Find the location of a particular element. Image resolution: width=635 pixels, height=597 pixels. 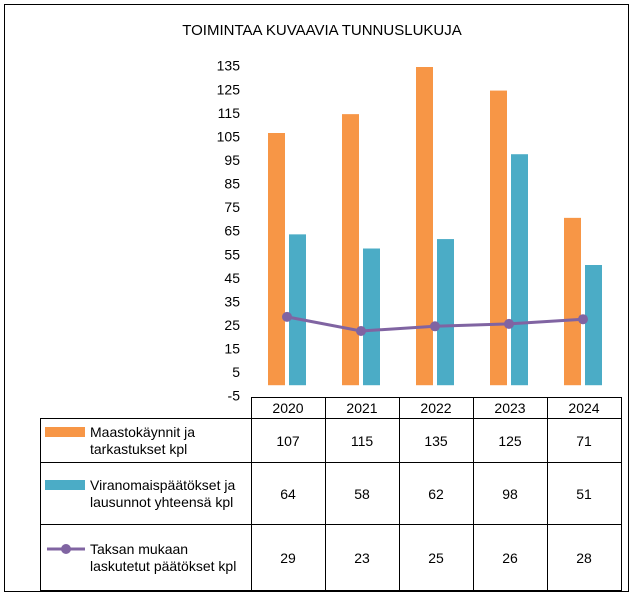

table-value: 64 is located at coordinates (288, 493).